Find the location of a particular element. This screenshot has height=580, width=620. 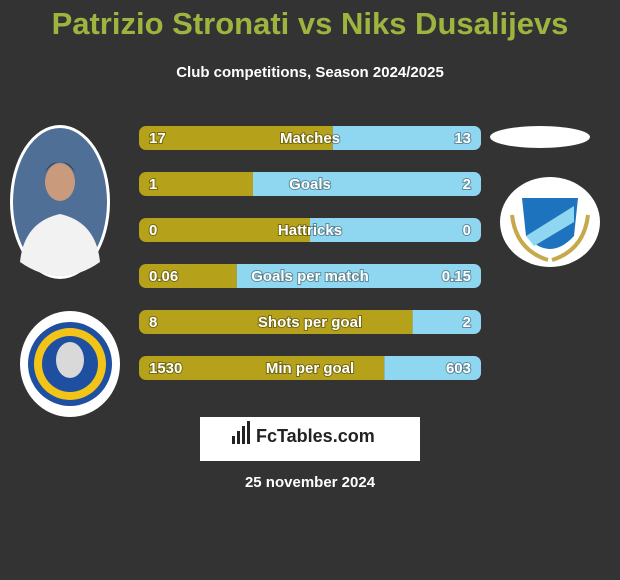

club-badge-left is located at coordinates (70, 364).